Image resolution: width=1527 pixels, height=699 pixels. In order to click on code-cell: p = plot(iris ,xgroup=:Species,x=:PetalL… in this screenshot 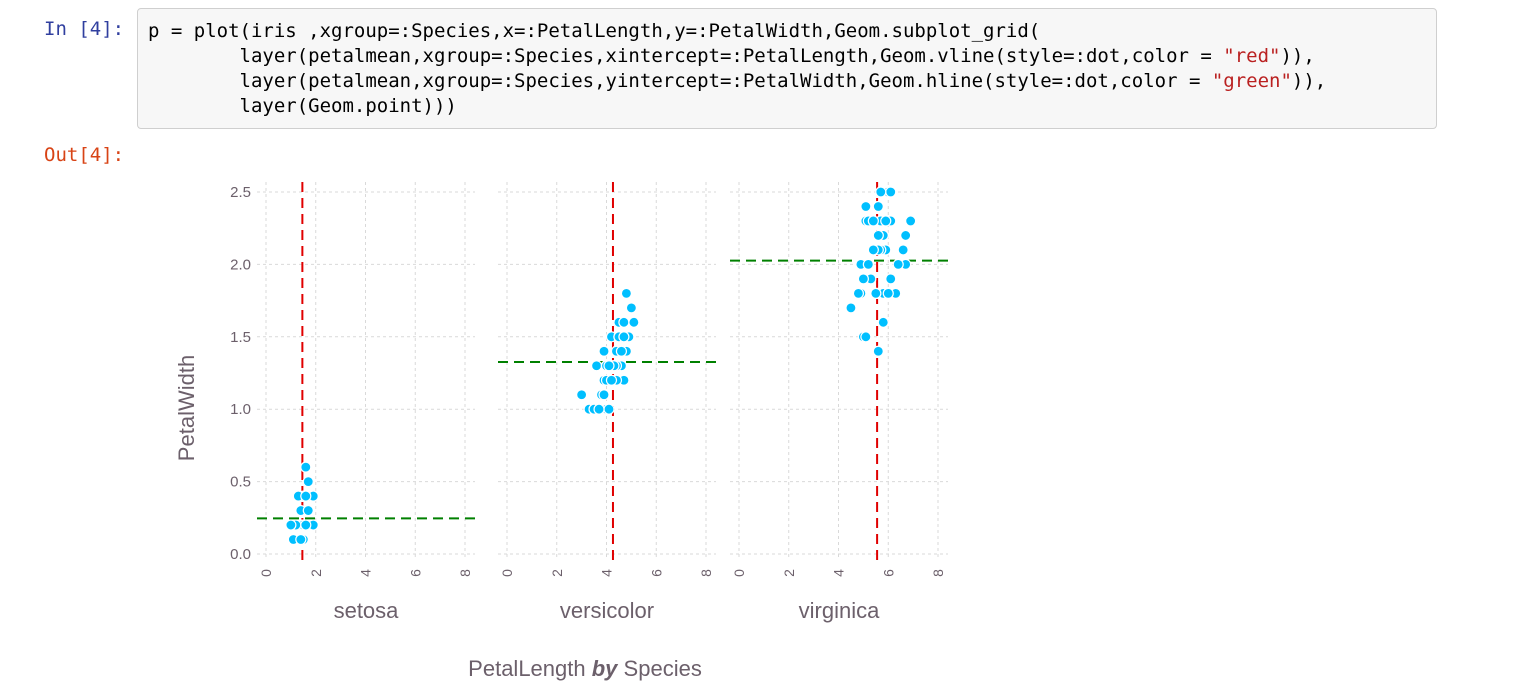, I will do `click(787, 68)`.